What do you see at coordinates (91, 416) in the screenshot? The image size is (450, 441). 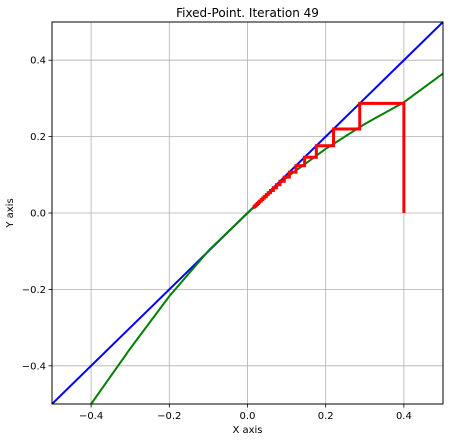 I see `x-tick-label: −0.4` at bounding box center [91, 416].